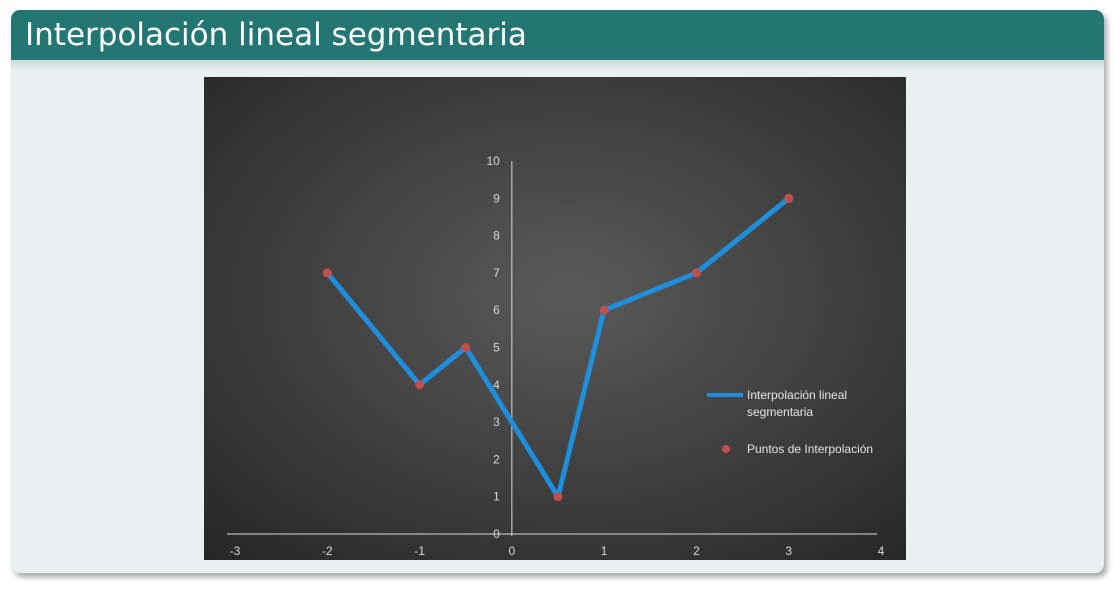 This screenshot has height=590, width=1115. What do you see at coordinates (496, 422) in the screenshot?
I see `y-tick-label: 3` at bounding box center [496, 422].